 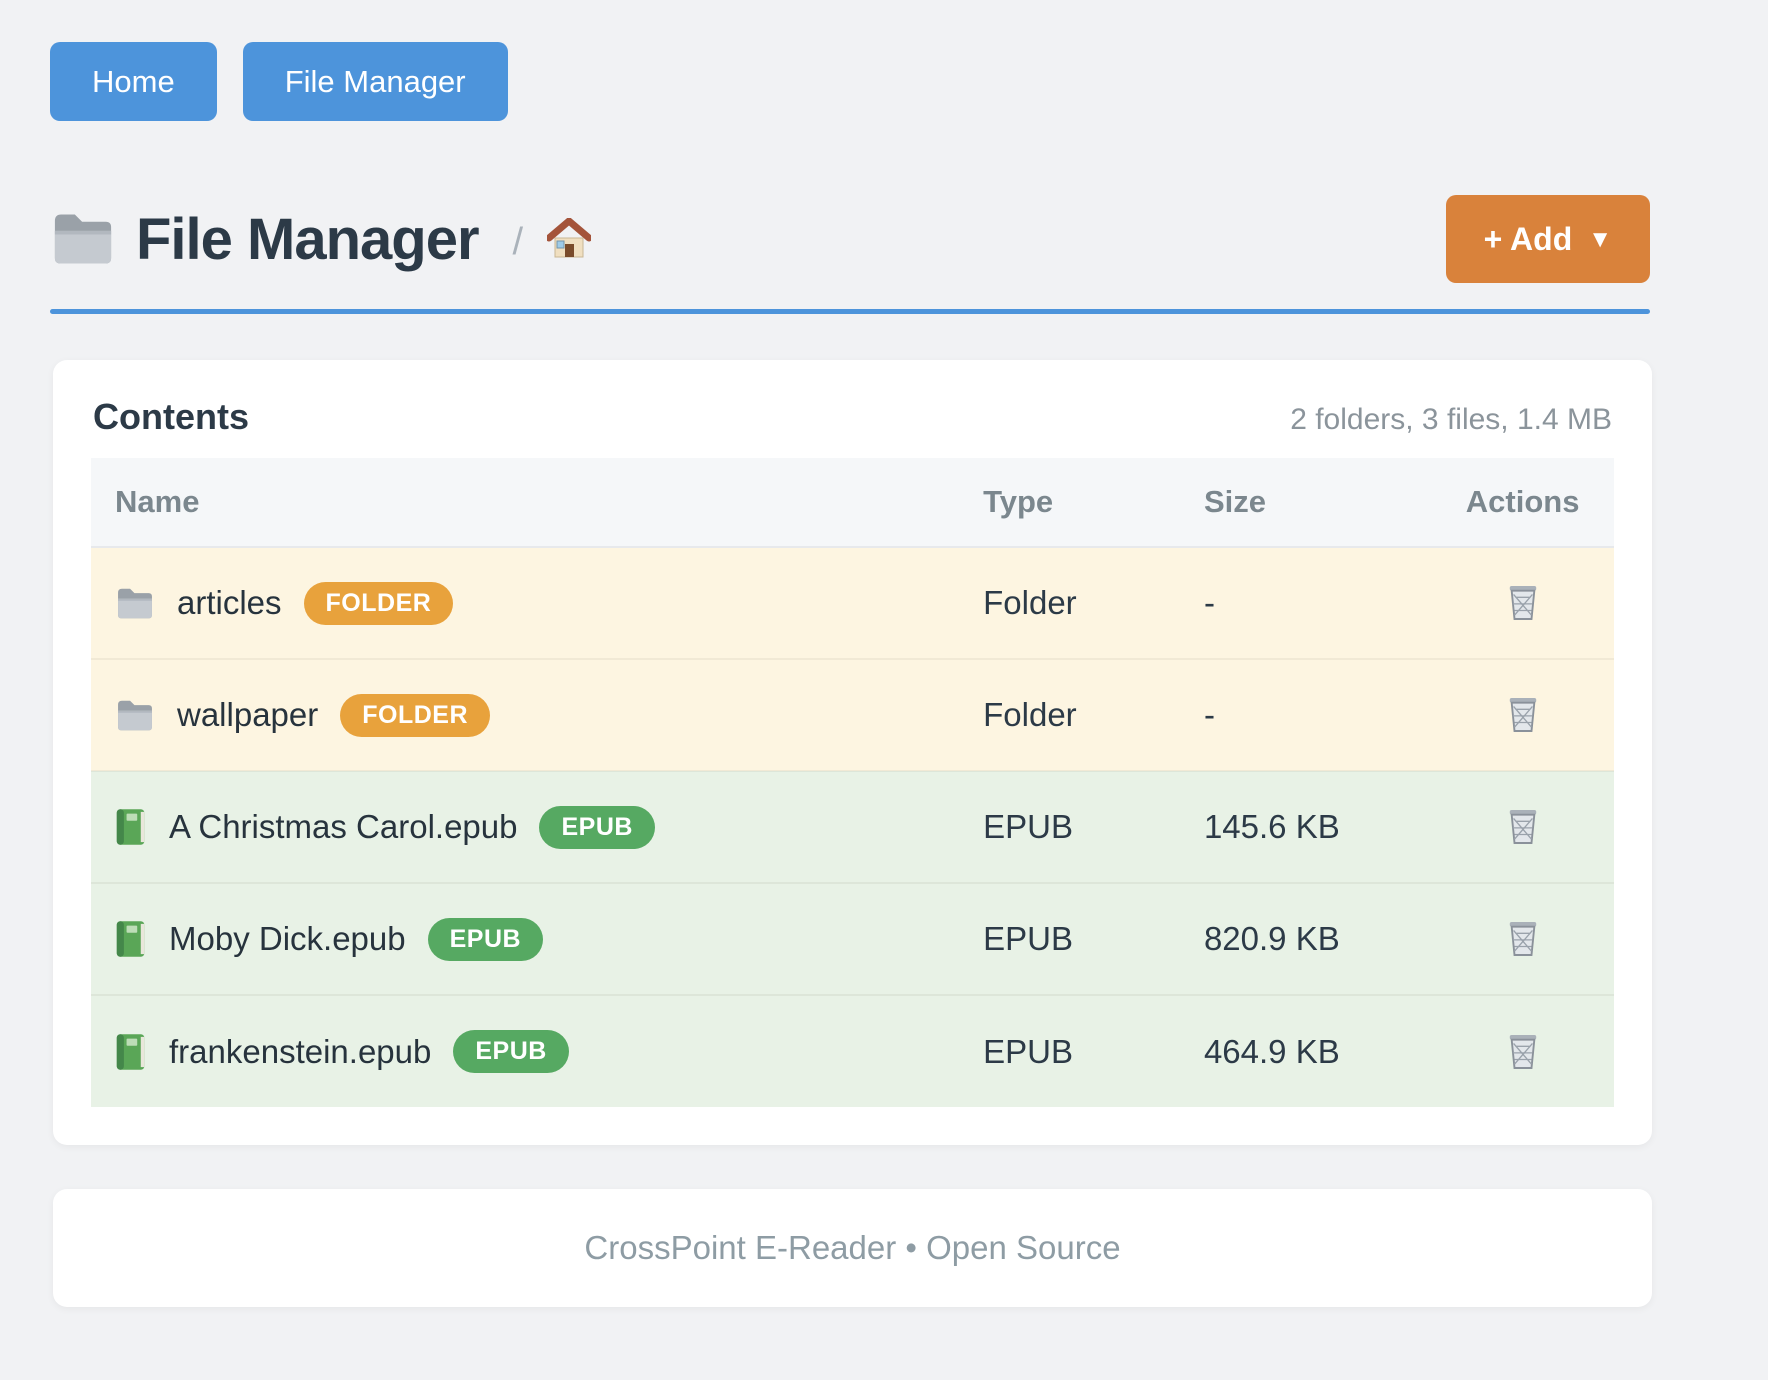 What do you see at coordinates (287, 938) in the screenshot?
I see `file-name-link: Moby Dick.epub` at bounding box center [287, 938].